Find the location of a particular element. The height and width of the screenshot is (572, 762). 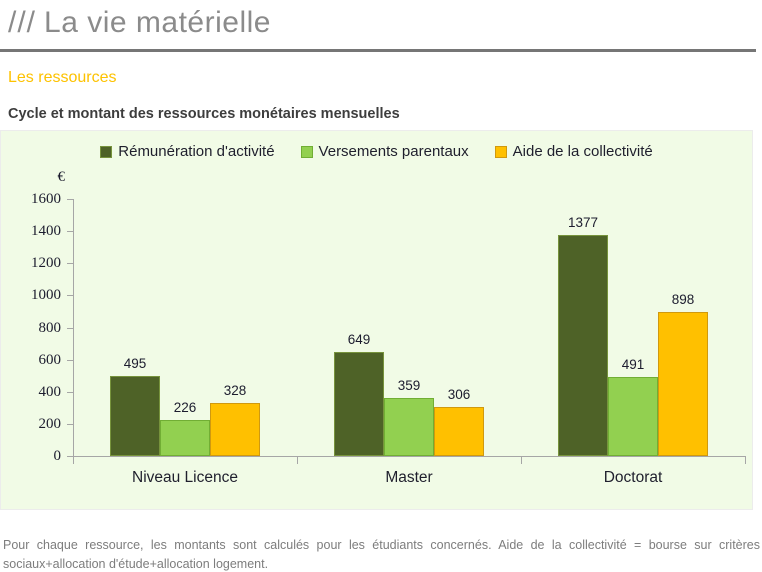

legend-item: Aide de la collectivité is located at coordinates (573, 151).